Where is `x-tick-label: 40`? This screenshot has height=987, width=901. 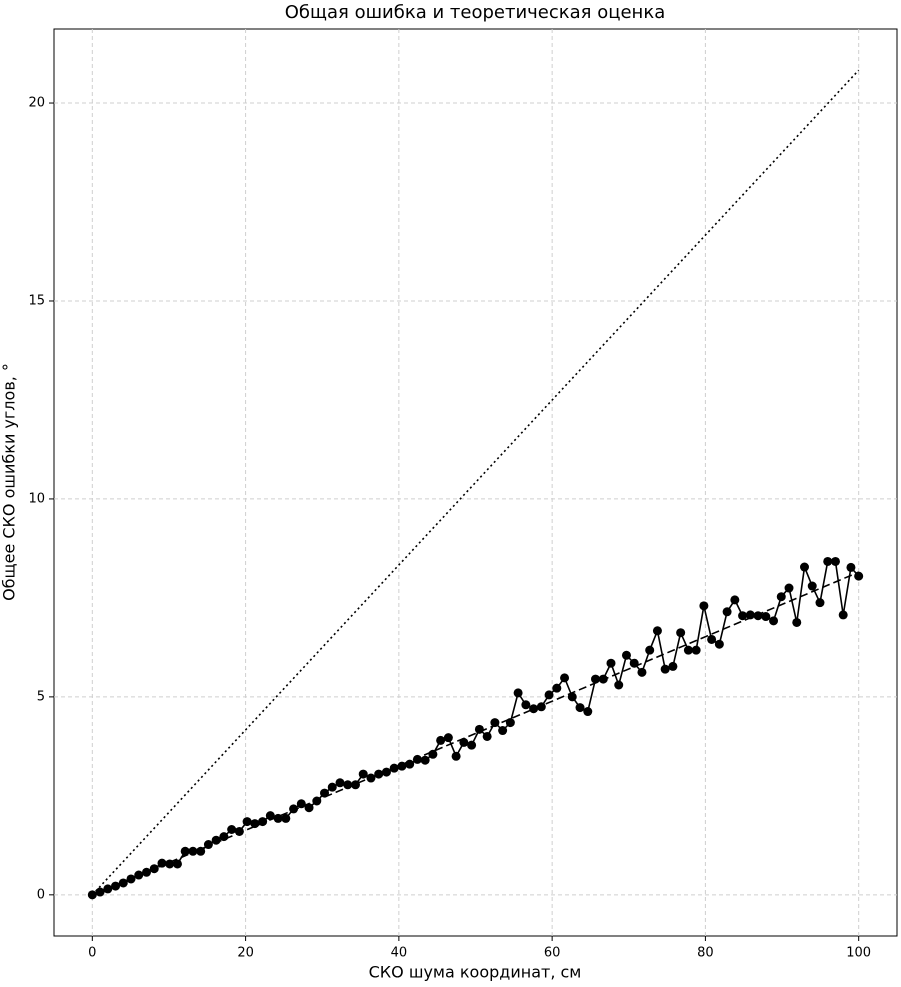
x-tick-label: 40 is located at coordinates (399, 953).